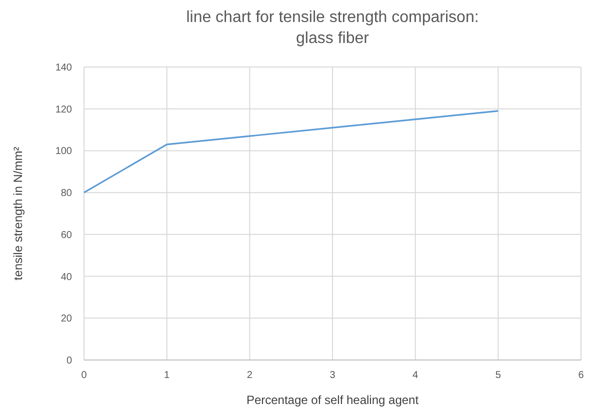 Image resolution: width=593 pixels, height=414 pixels. What do you see at coordinates (69, 361) in the screenshot?
I see `y-tick-label: 0` at bounding box center [69, 361].